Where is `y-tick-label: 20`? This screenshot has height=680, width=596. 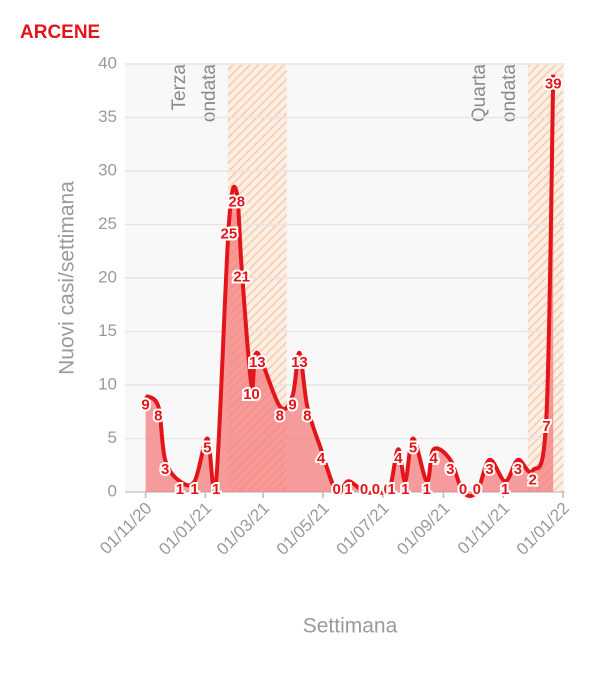
y-tick-label: 20 is located at coordinates (107, 276).